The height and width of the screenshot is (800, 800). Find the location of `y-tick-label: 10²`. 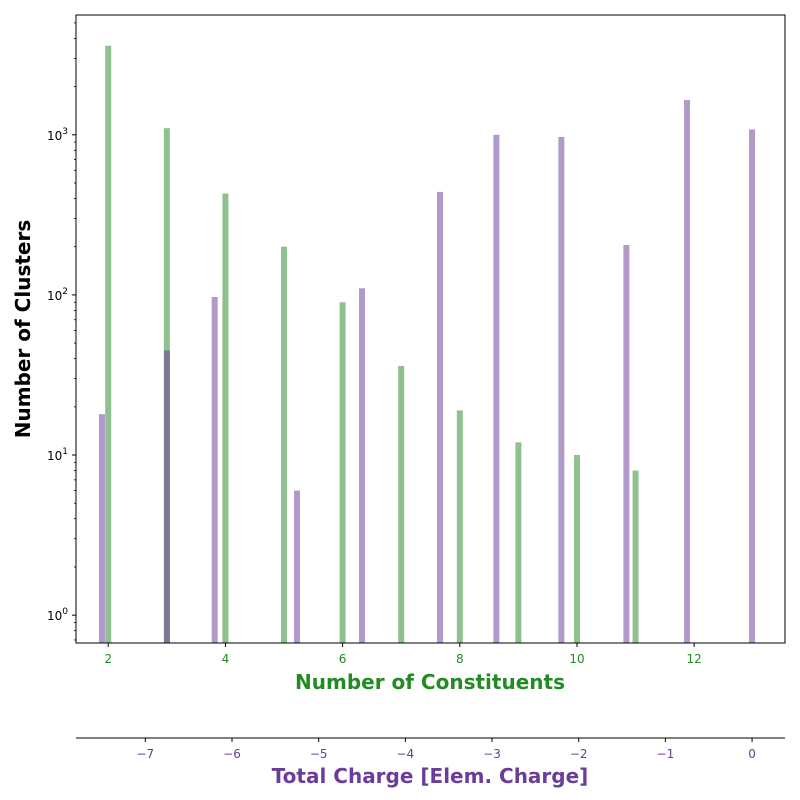

y-tick-label: 10² is located at coordinates (57, 295).